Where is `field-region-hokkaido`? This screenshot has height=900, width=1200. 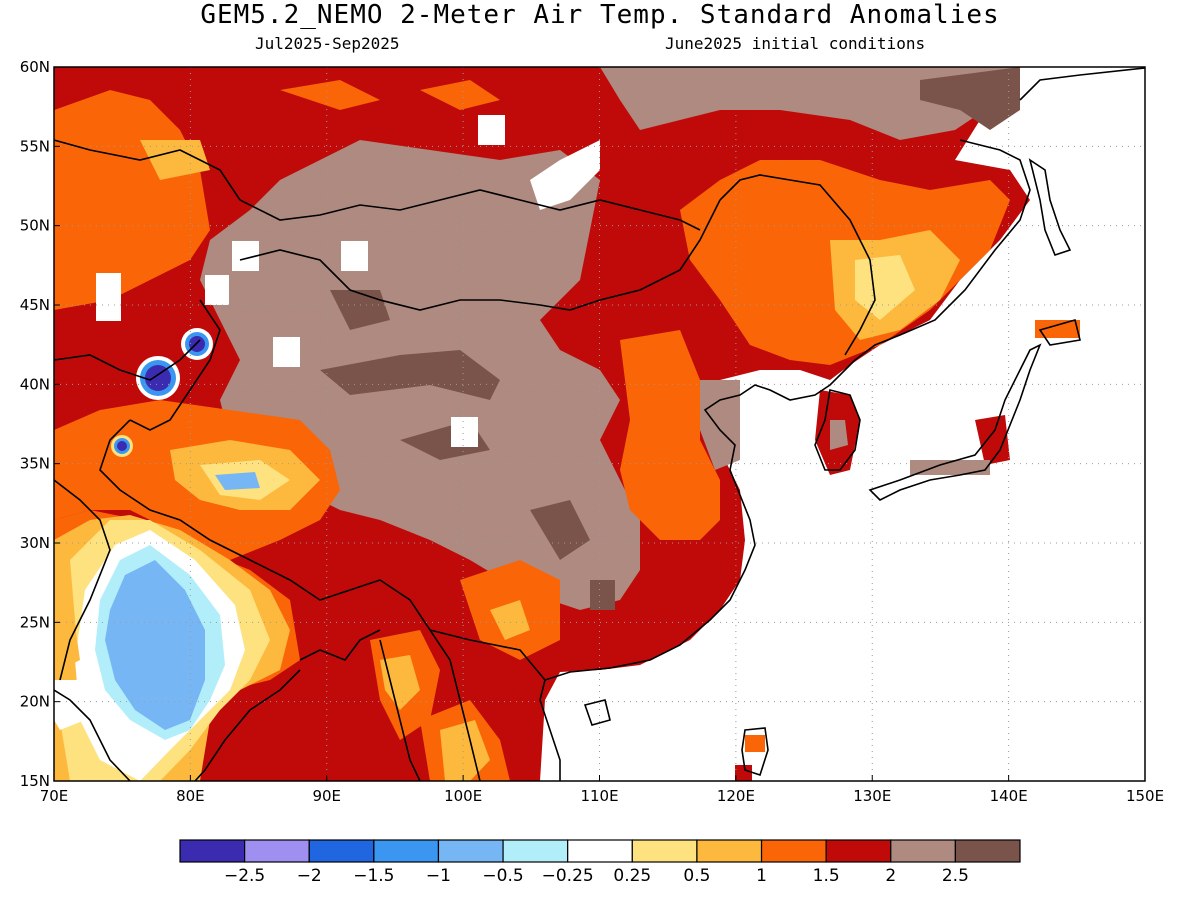 field-region-hokkaido is located at coordinates (1057, 329).